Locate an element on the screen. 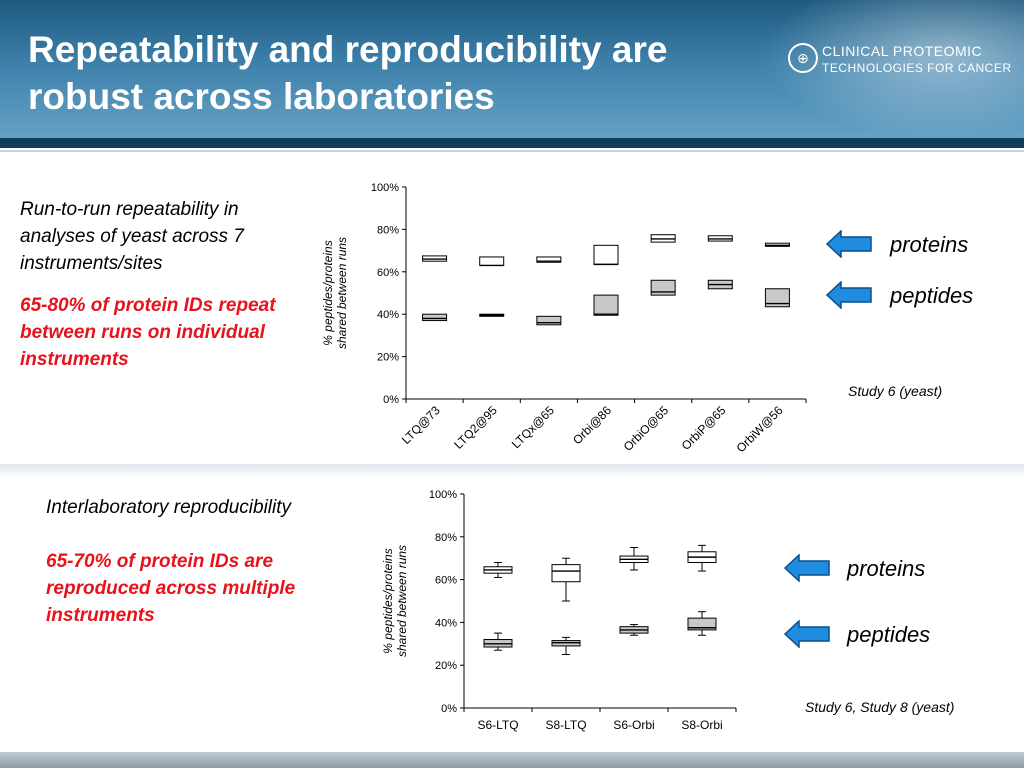  footer-band is located at coordinates (512, 760).